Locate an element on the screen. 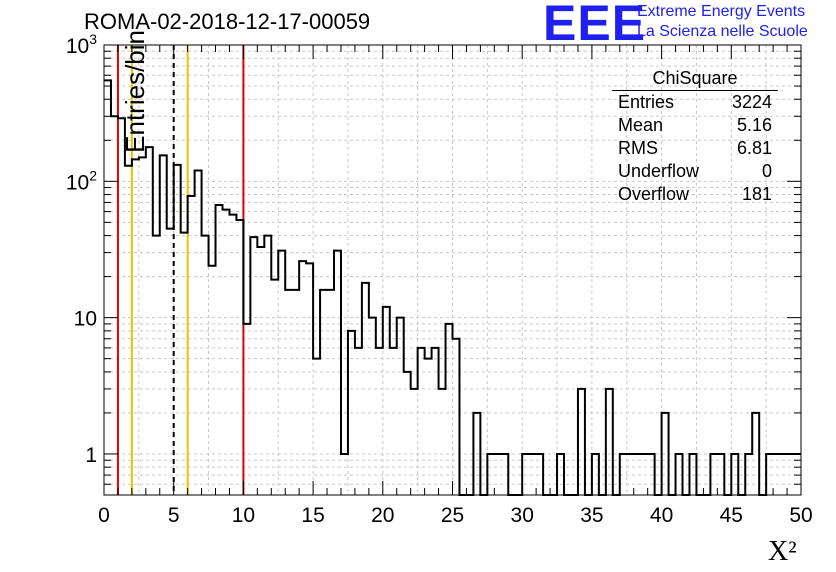 This screenshot has height=572, width=836. x-tick-label: 25 is located at coordinates (452, 515).